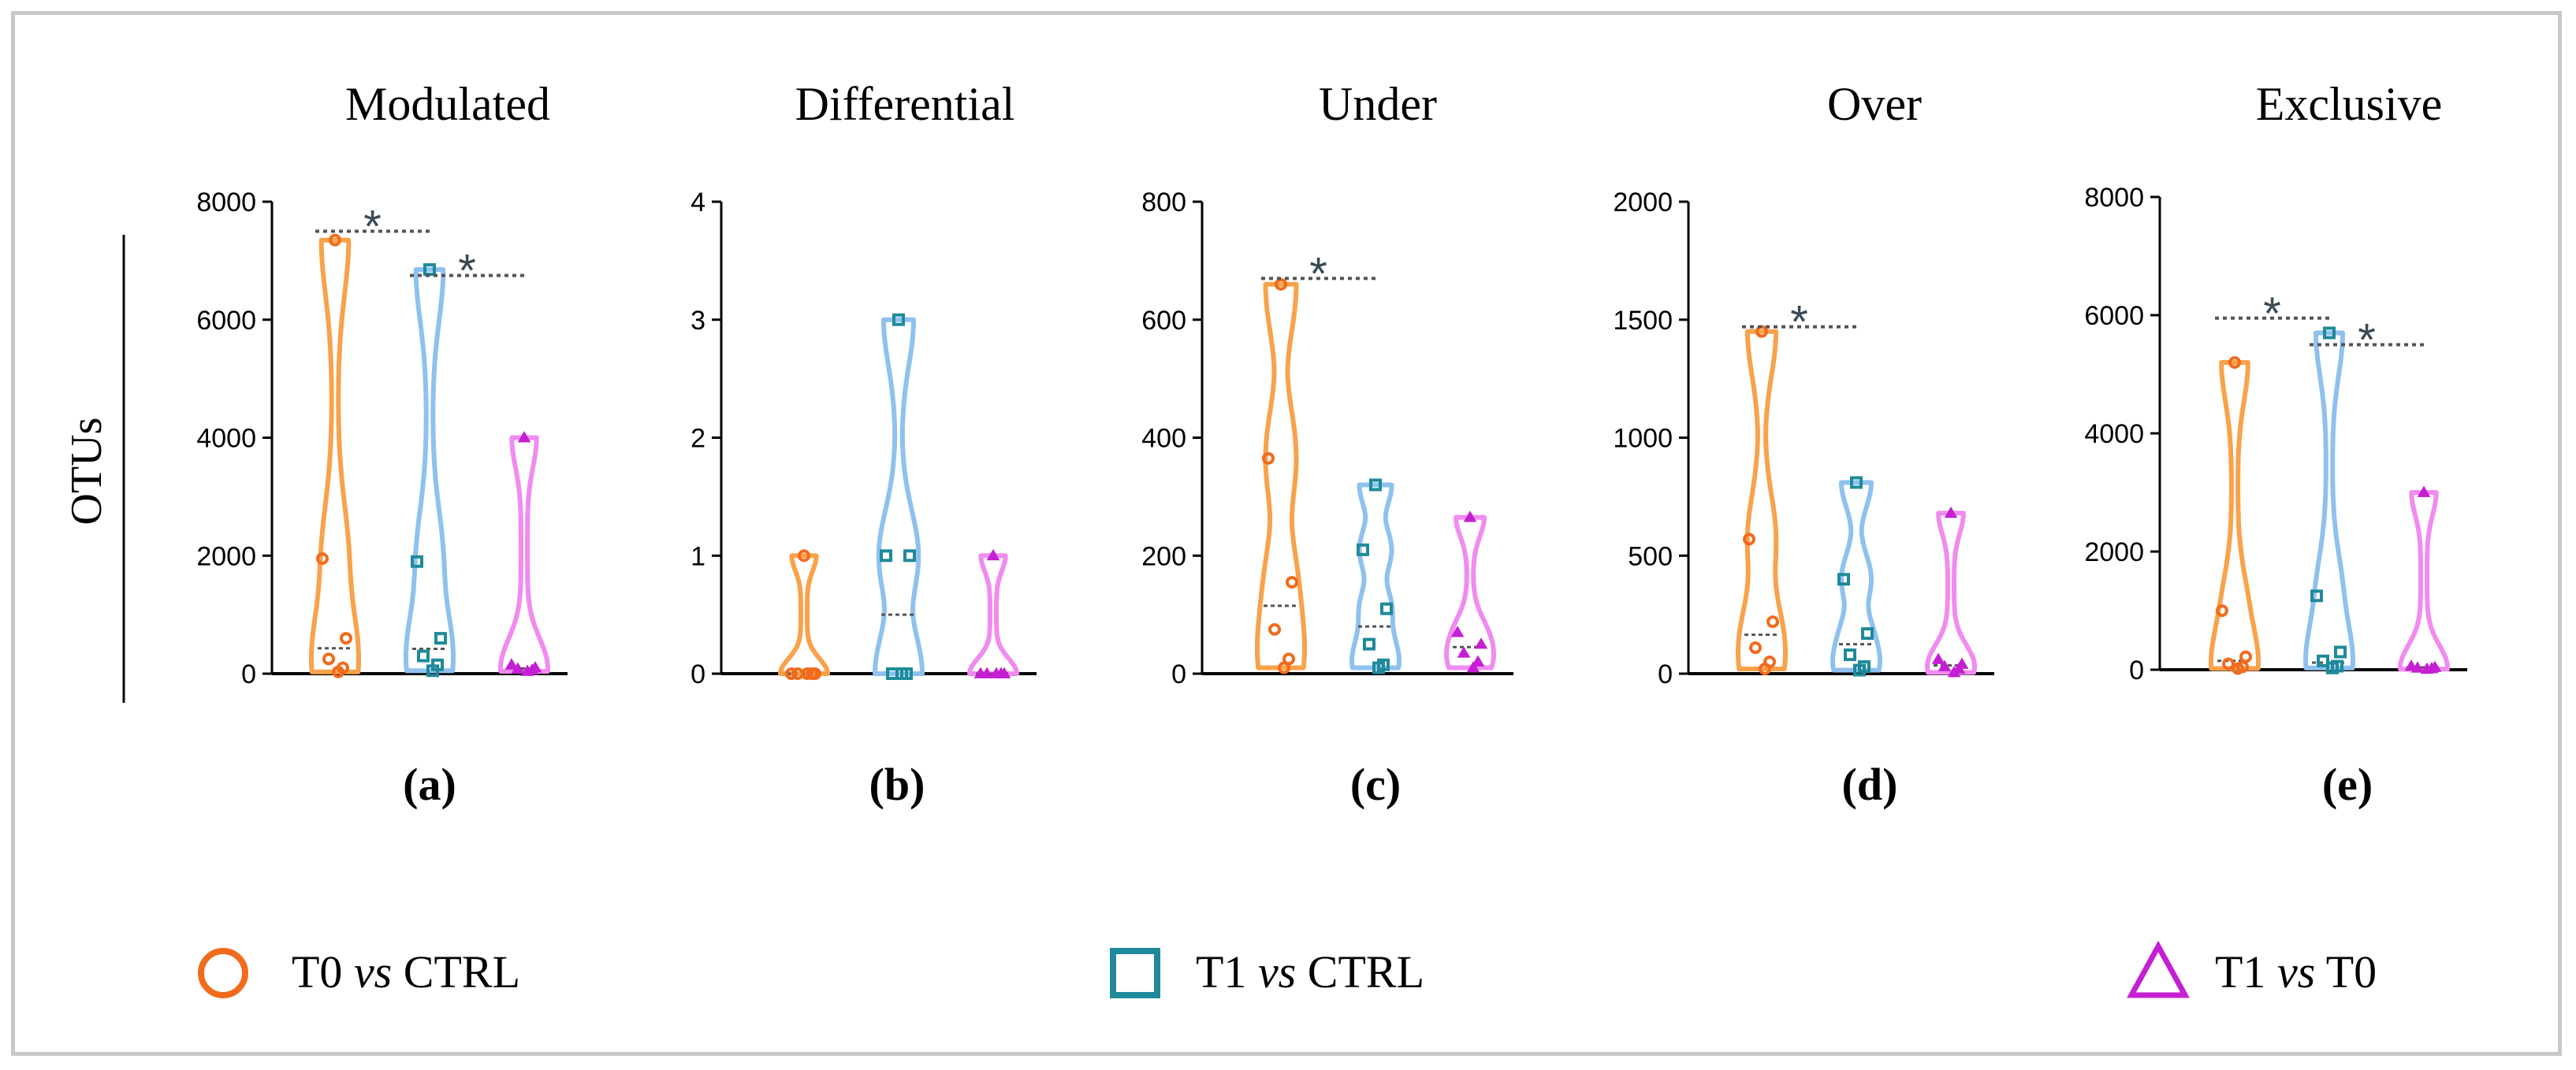  I want to click on panel-title: Exclusive, so click(2349, 104).